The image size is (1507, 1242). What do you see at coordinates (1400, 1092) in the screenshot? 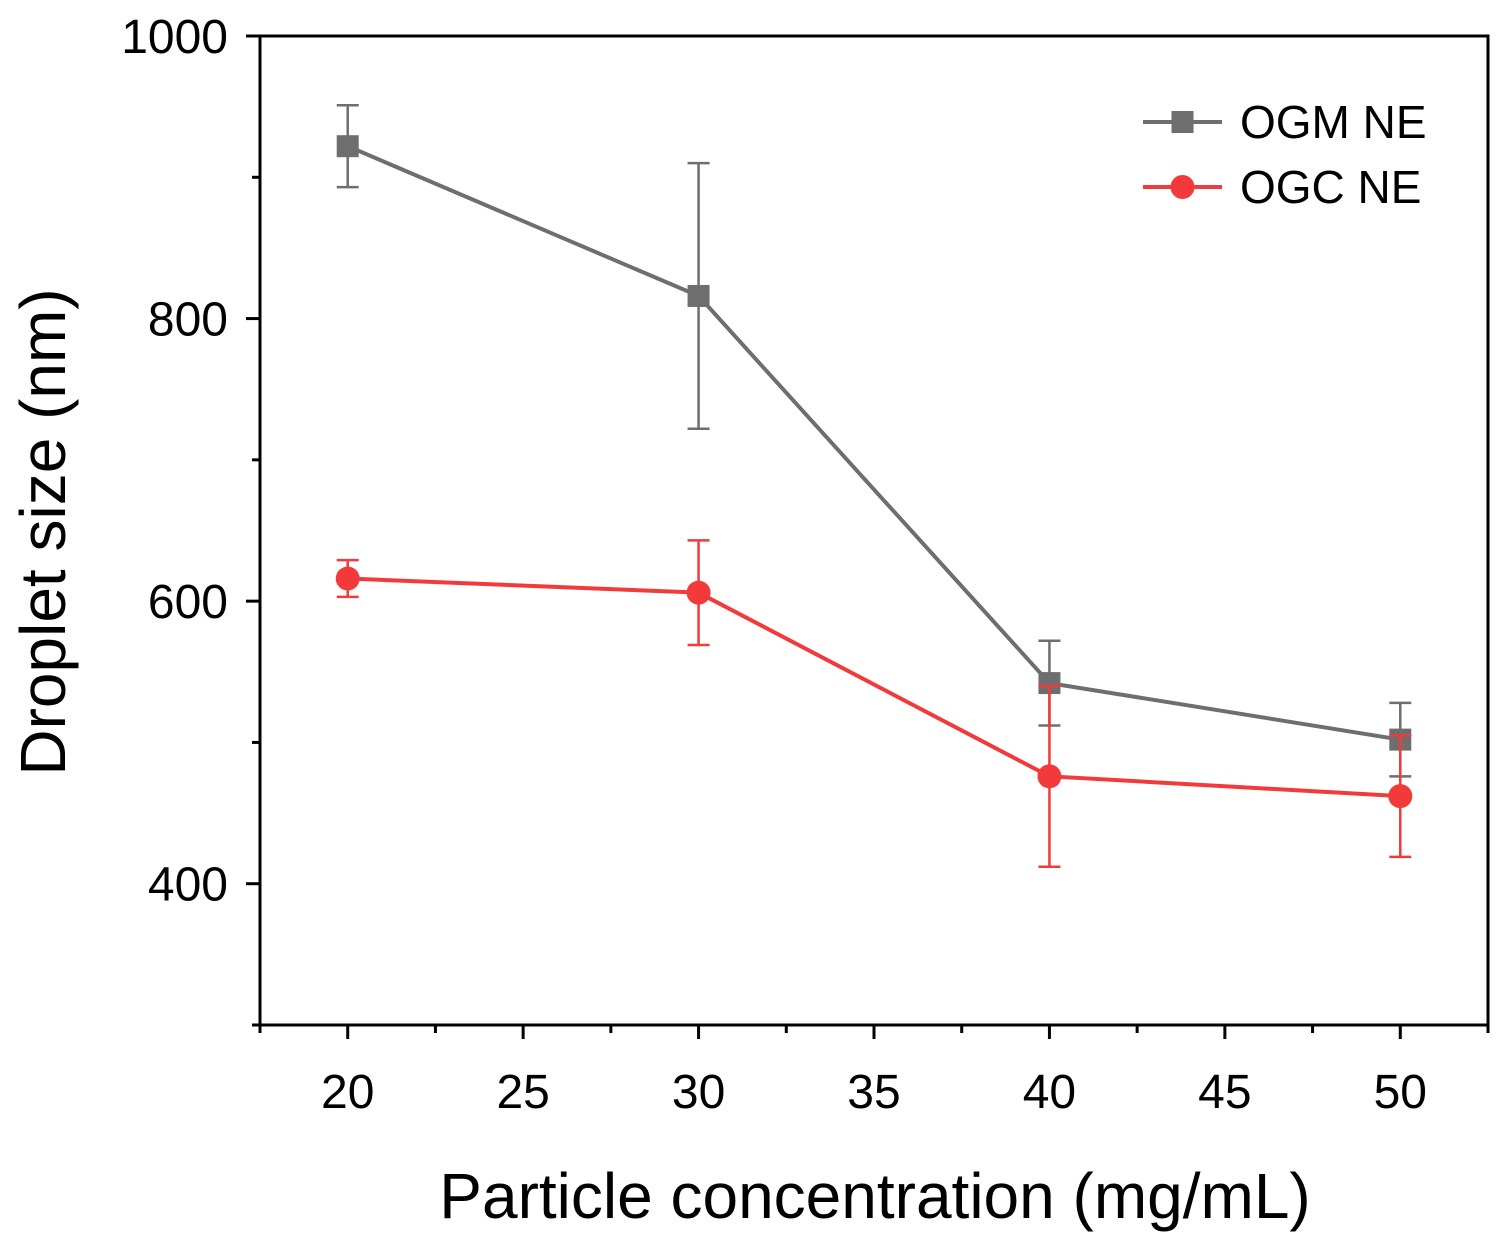
I see `x-tick-label: 50` at bounding box center [1400, 1092].